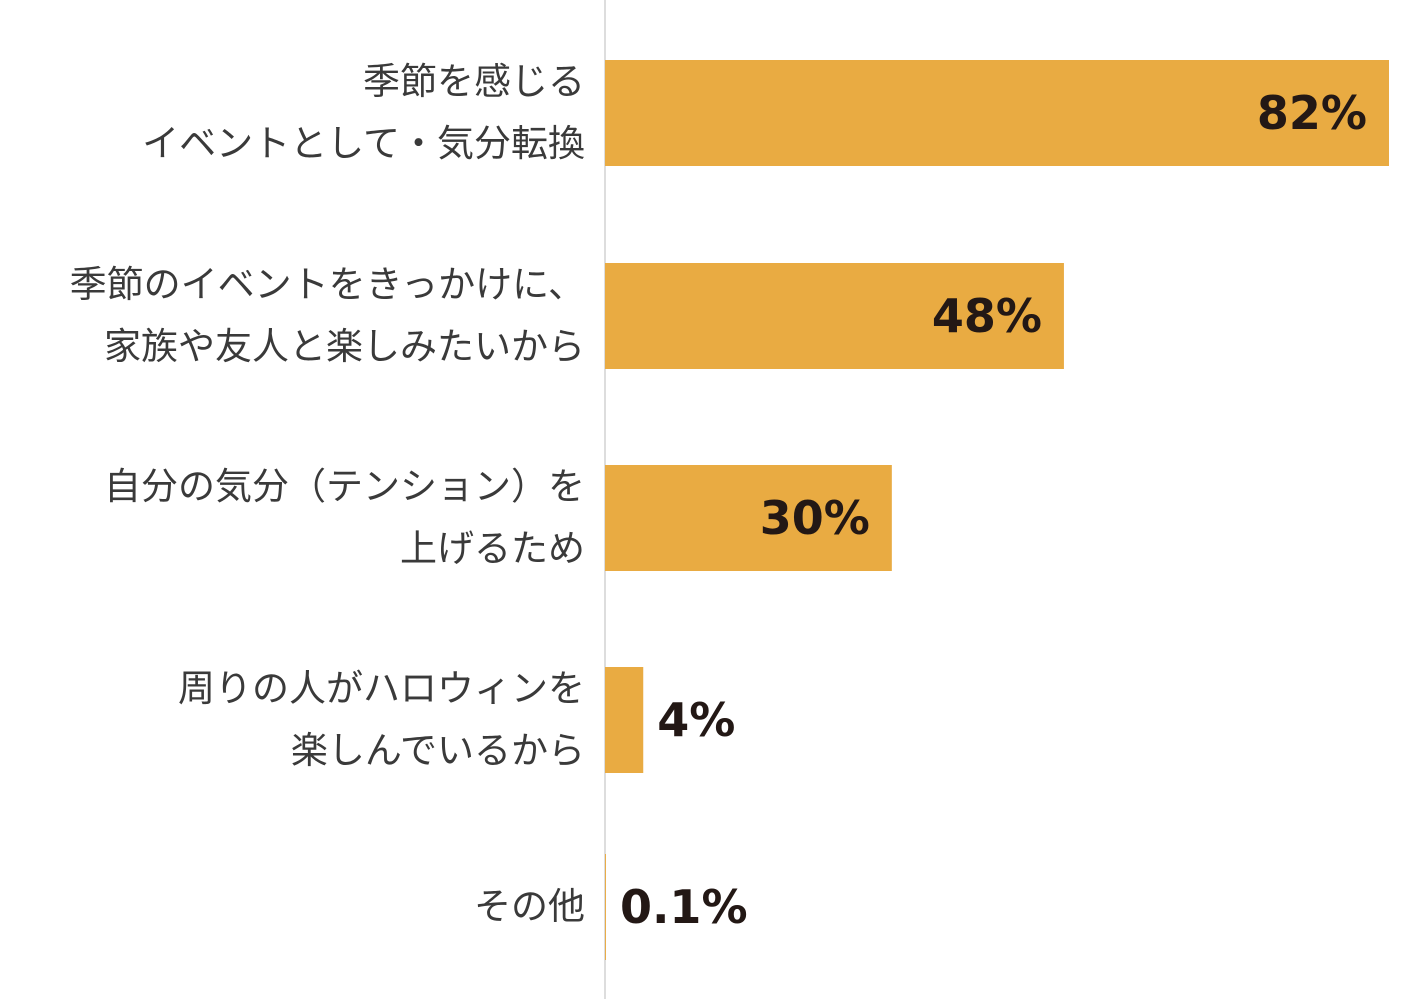 This screenshot has height=999, width=1401. I want to click on category-label: 季節を感じる イベントとして・気分転換, so click(363, 112).